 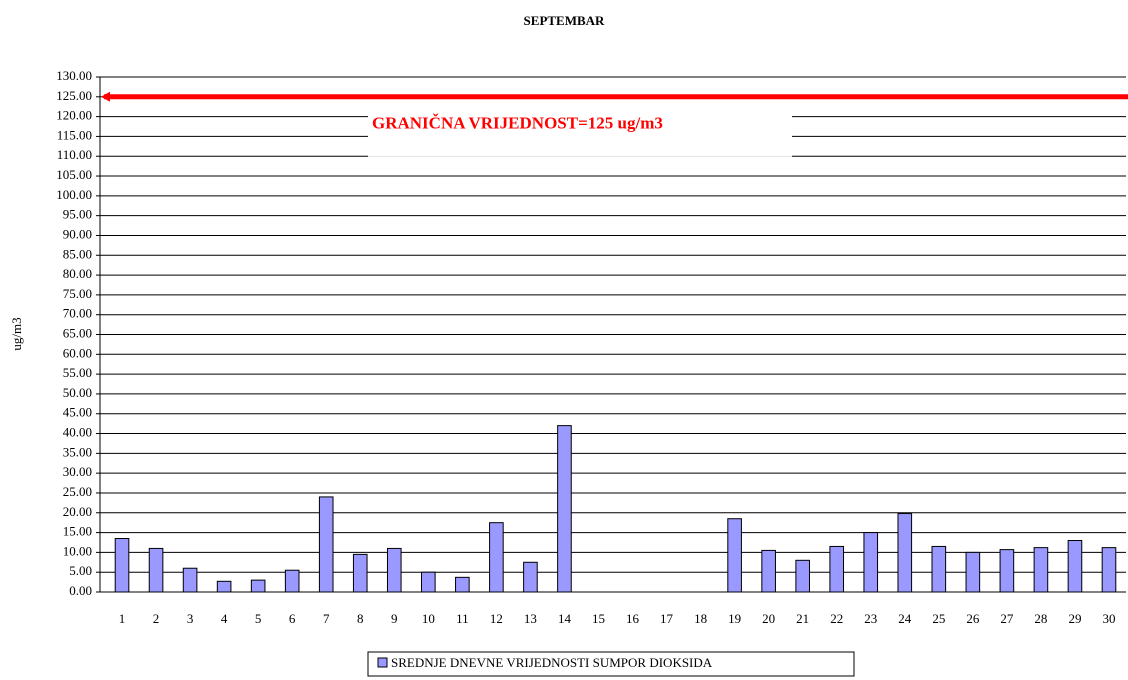 I want to click on x-tick-label: 26, so click(x=973, y=618).